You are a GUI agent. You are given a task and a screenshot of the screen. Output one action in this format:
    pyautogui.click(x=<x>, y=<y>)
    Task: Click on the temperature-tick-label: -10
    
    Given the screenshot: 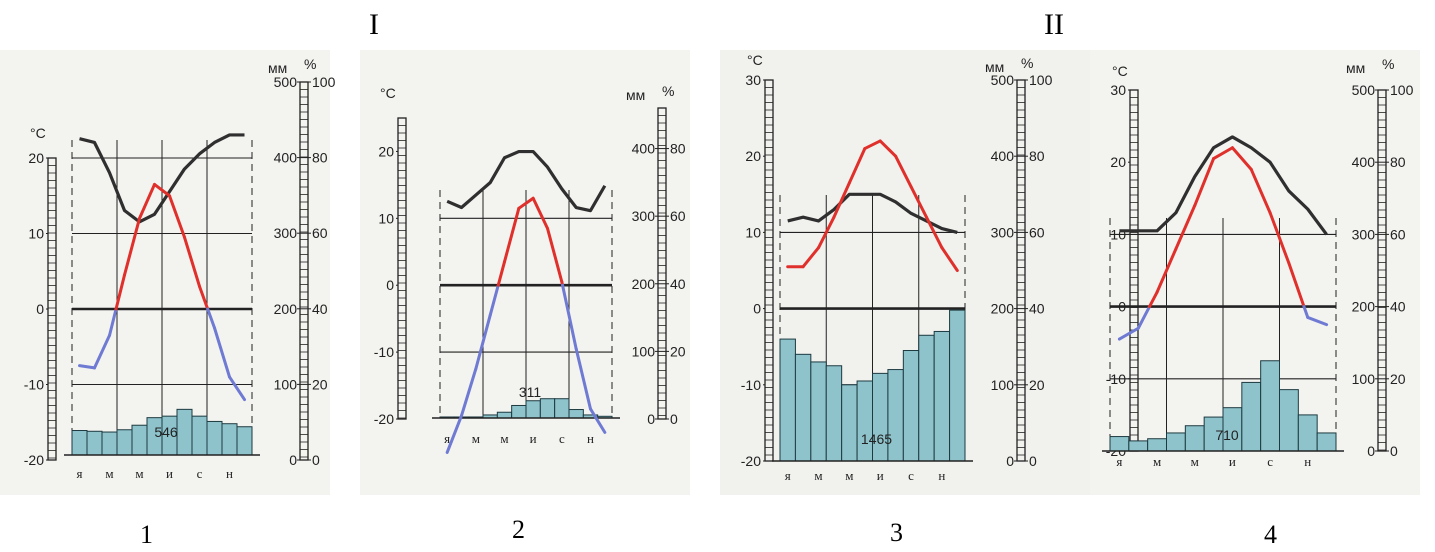 What is the action you would take?
    pyautogui.click(x=34, y=385)
    